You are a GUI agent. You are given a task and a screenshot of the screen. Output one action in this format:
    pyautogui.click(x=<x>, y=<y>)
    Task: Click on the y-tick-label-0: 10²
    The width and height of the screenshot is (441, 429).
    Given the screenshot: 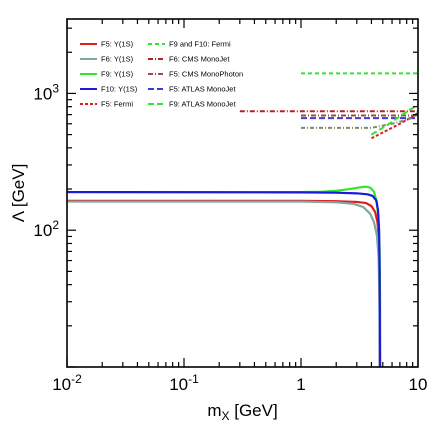 What is the action you would take?
    pyautogui.click(x=46, y=229)
    